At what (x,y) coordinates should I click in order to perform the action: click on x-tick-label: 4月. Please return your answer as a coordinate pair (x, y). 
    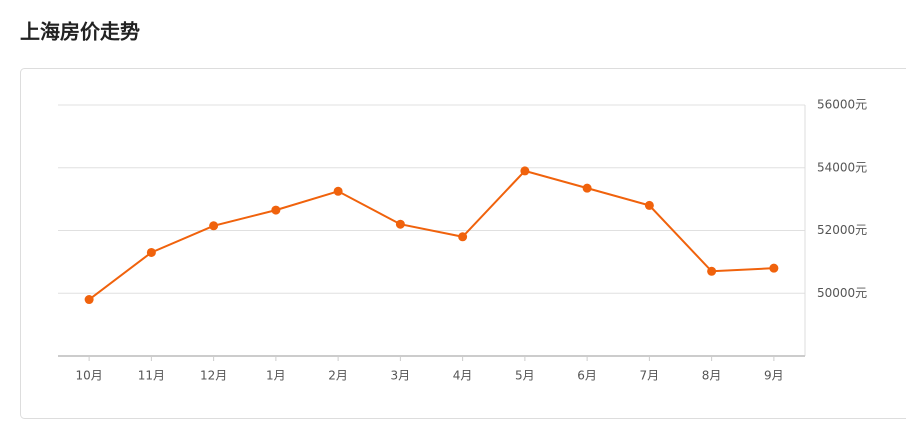
    Looking at the image, I should click on (463, 376).